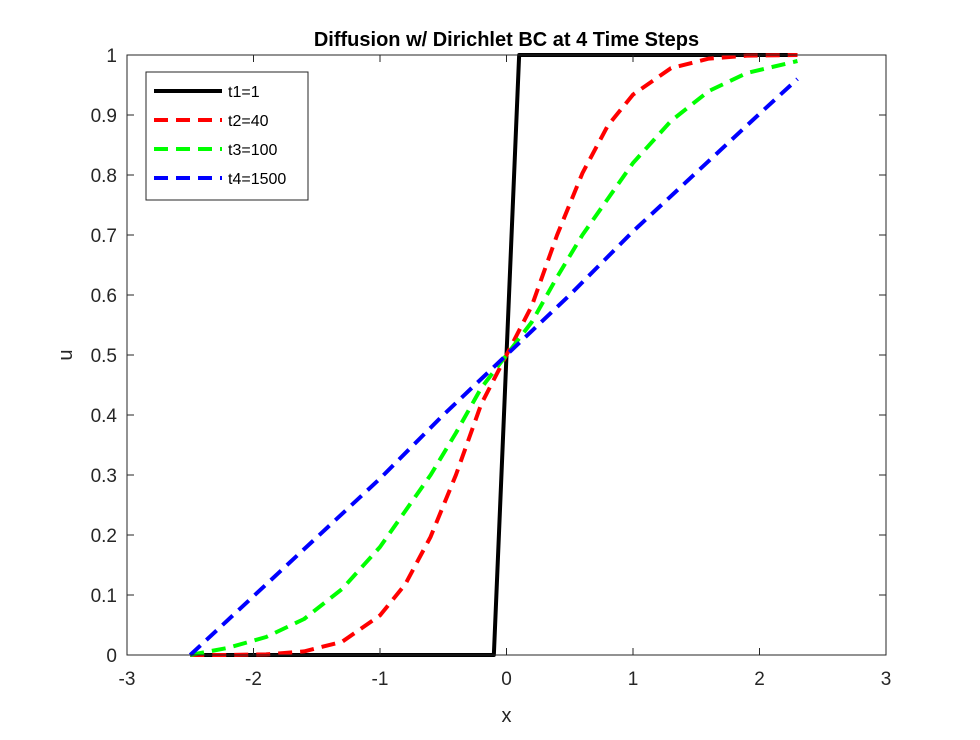 The height and width of the screenshot is (740, 980). What do you see at coordinates (104, 416) in the screenshot?
I see `y-tick-label: 0.4` at bounding box center [104, 416].